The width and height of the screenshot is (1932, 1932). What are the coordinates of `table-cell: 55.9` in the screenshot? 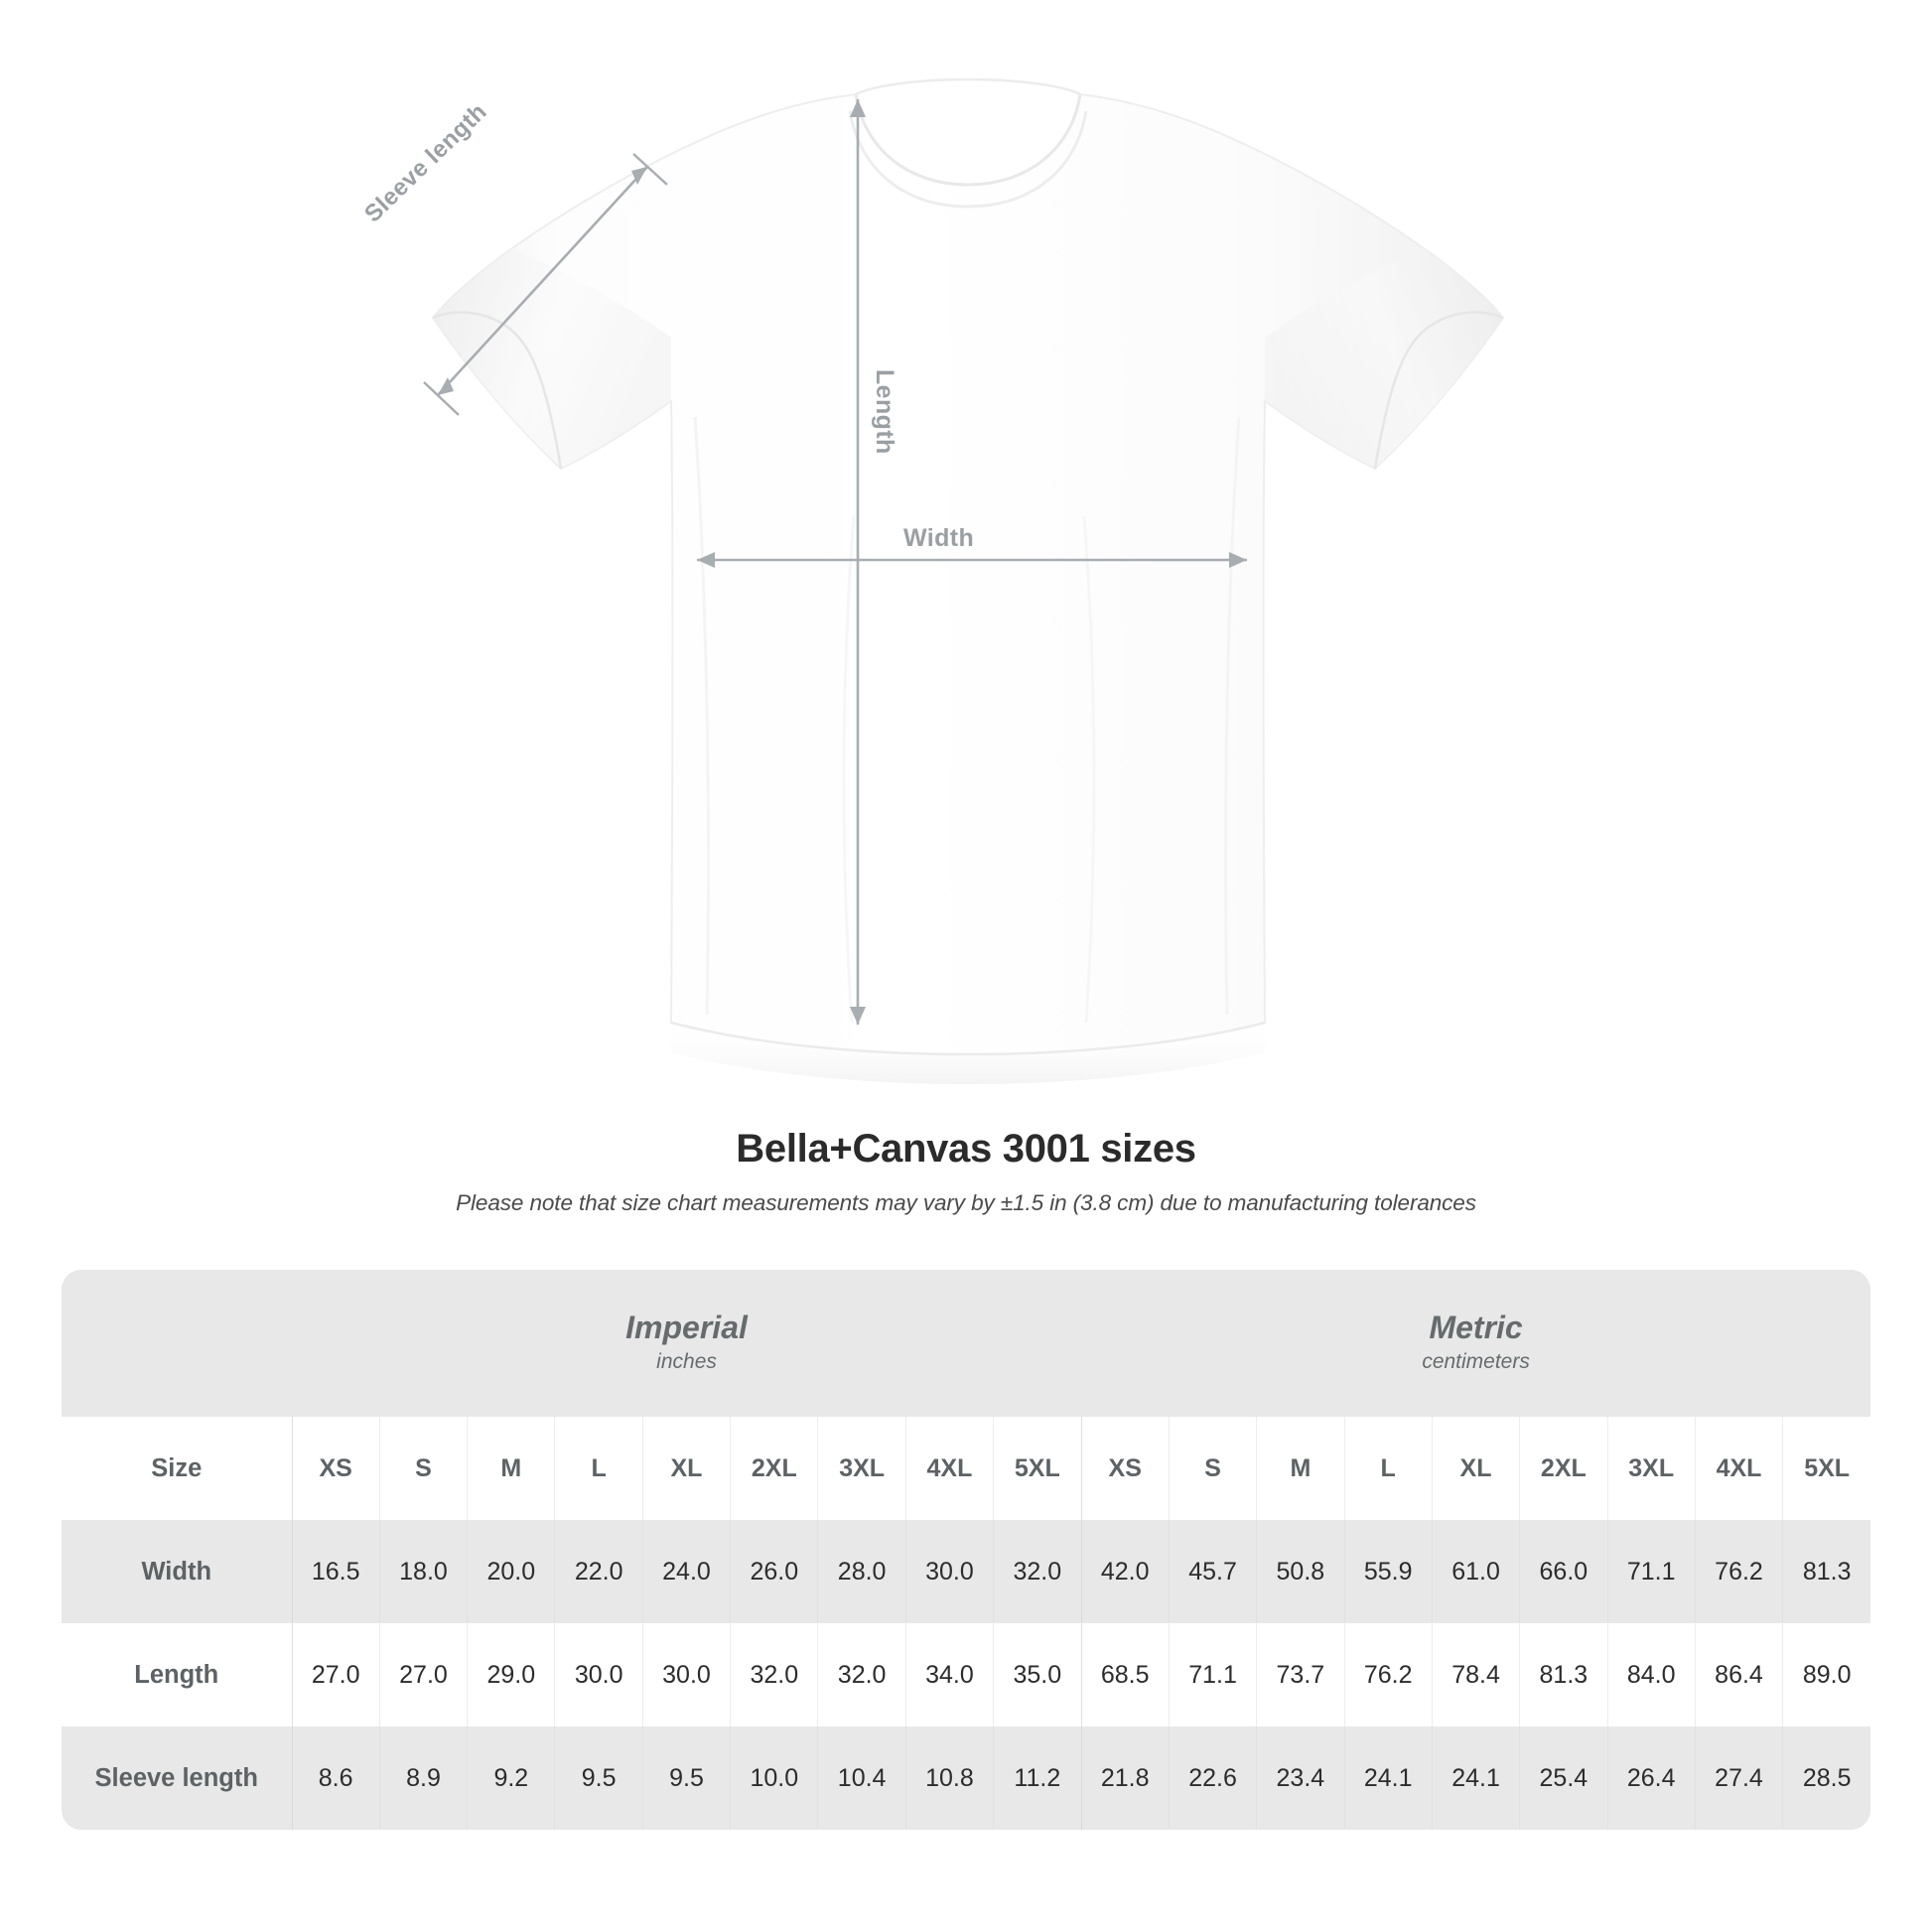 It's located at (1388, 1571).